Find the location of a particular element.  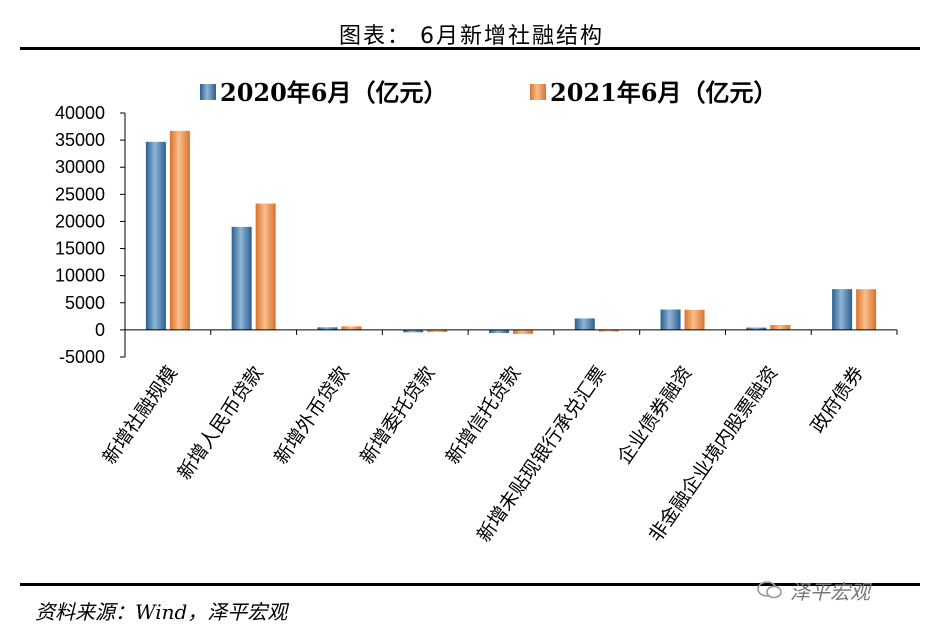

top-rule is located at coordinates (470, 48).